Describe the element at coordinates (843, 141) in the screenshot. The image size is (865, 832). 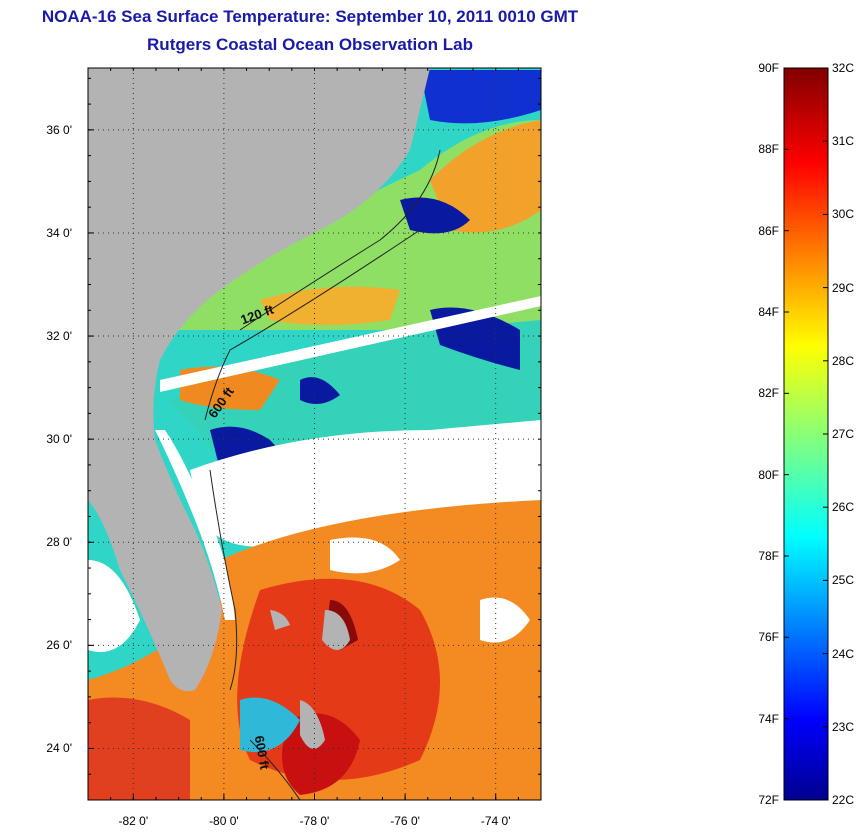
I see `colorbar-c-label: 31C` at that location.